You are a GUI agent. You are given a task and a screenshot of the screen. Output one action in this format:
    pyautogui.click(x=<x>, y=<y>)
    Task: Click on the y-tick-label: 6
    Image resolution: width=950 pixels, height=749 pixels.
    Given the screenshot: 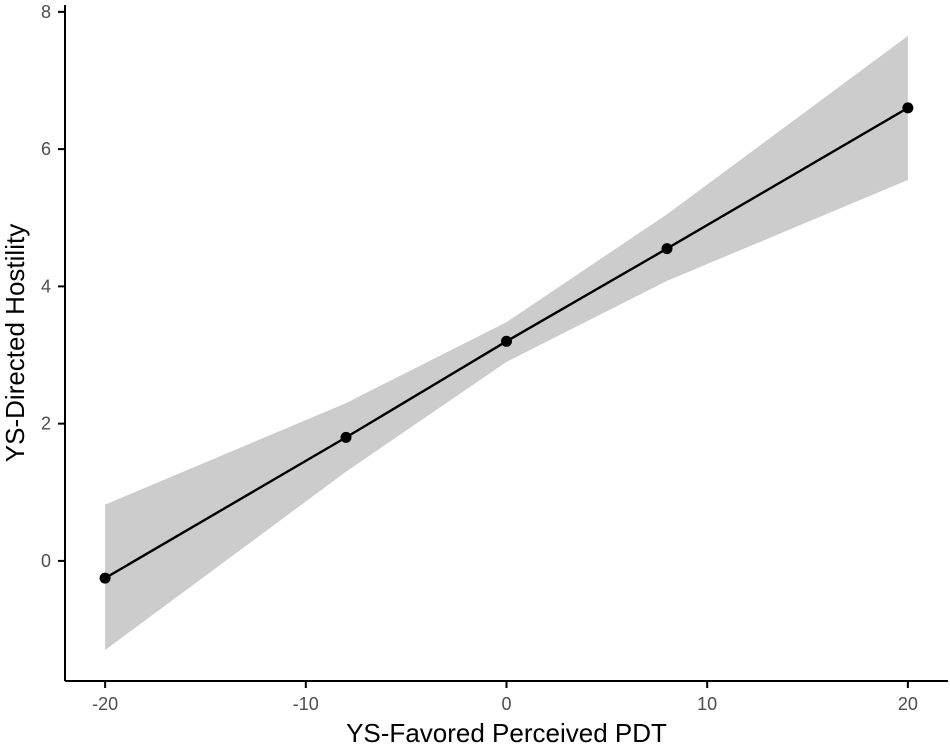 What is the action you would take?
    pyautogui.click(x=46, y=149)
    